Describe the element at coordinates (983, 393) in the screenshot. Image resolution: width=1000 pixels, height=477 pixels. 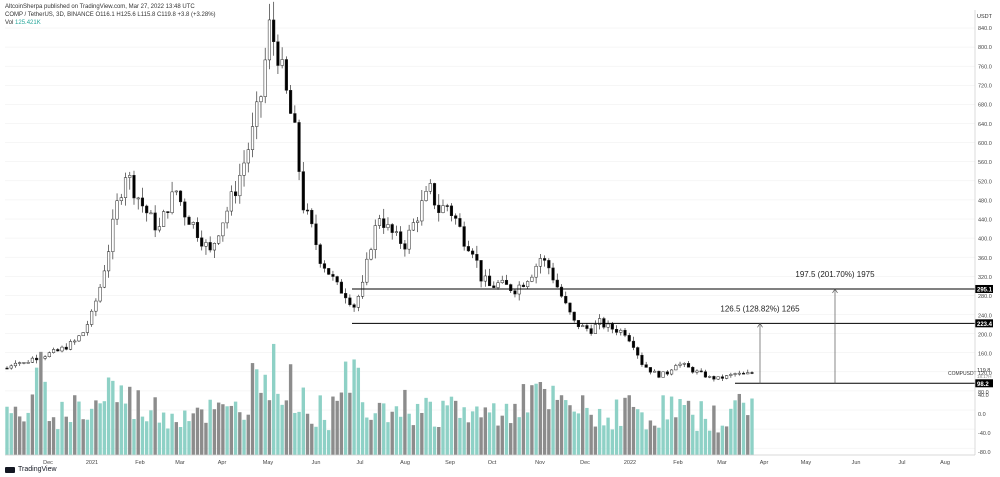
I see `y-tick-label: 80.0` at that location.